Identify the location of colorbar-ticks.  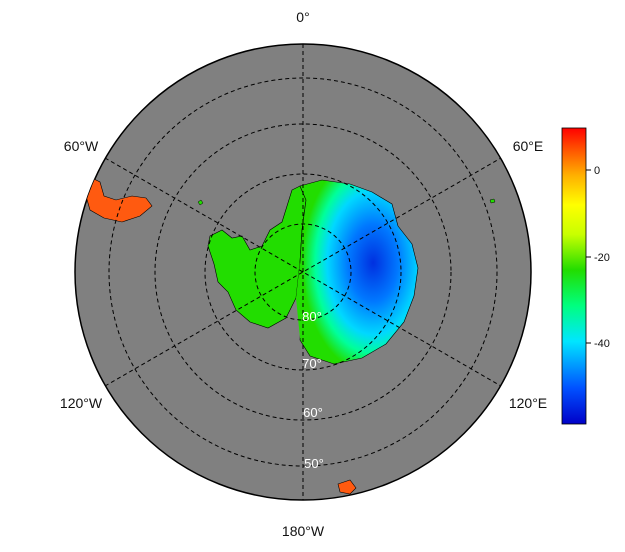
(588, 256).